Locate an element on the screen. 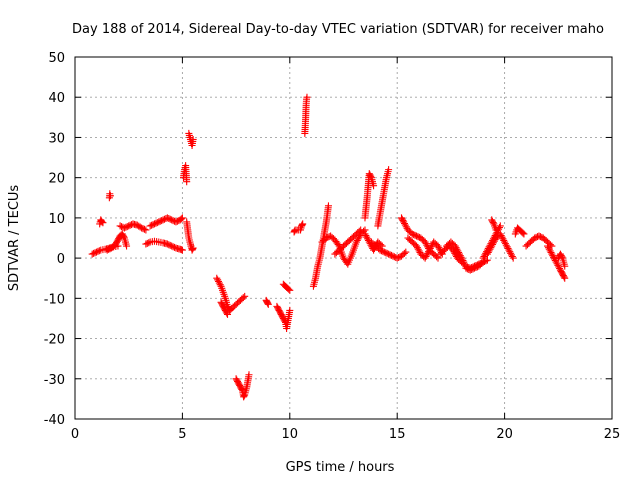 The height and width of the screenshot is (480, 640). series-hump_21p8 is located at coordinates (539, 241).